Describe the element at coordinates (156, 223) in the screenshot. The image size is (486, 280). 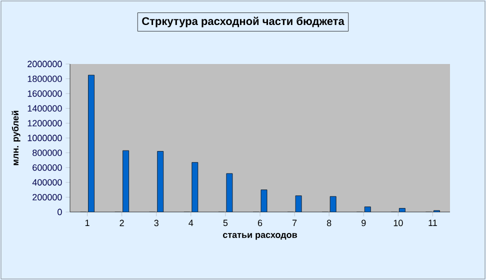
I see `x-tick-label: 3` at that location.